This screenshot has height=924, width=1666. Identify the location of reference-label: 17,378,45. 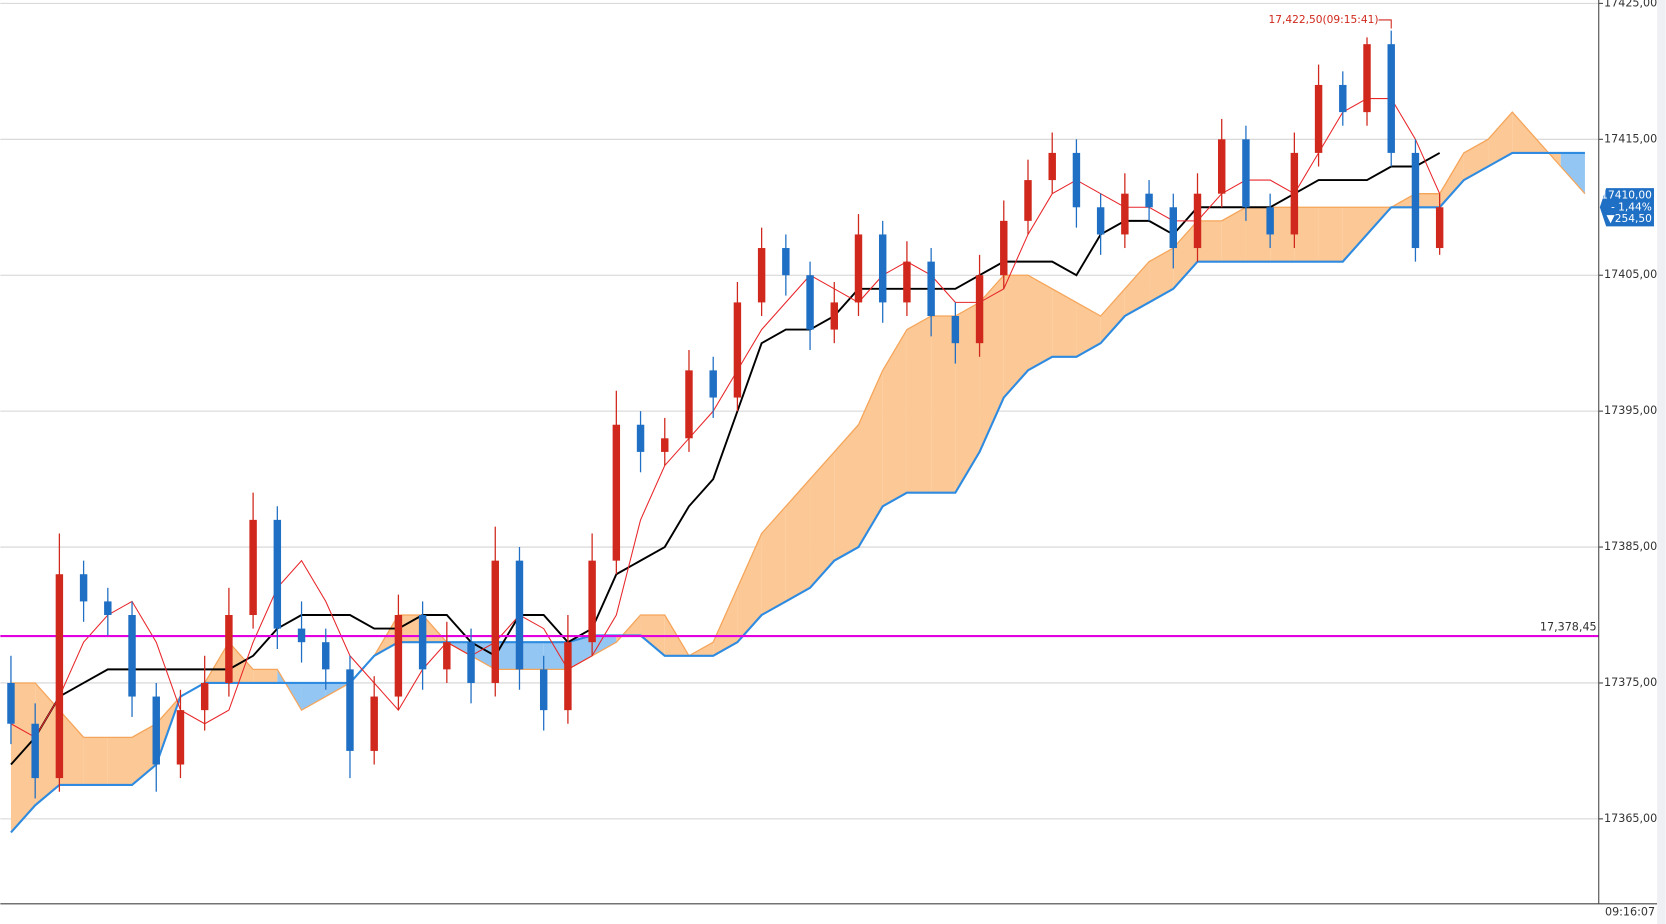
(1568, 627).